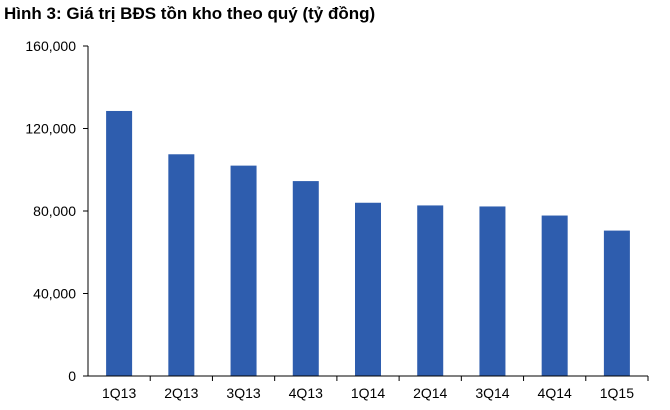 Image resolution: width=670 pixels, height=410 pixels. What do you see at coordinates (181, 265) in the screenshot?
I see `bar-2q13` at bounding box center [181, 265].